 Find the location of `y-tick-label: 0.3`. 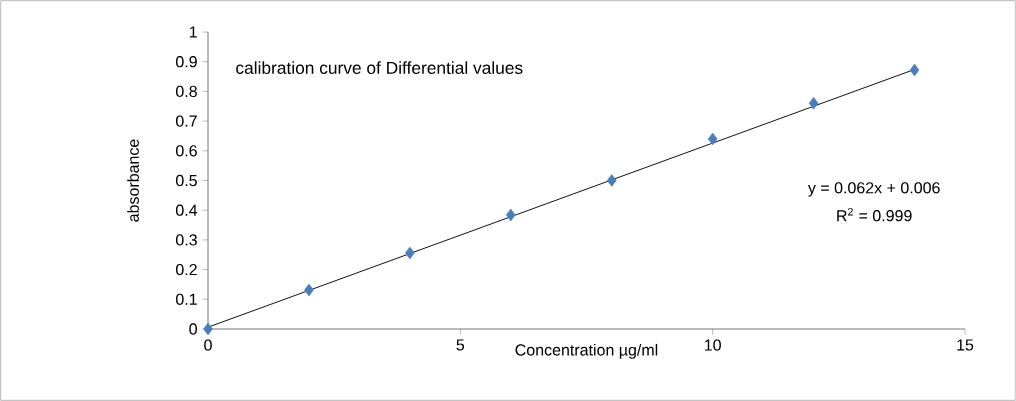

y-tick-label: 0.3 is located at coordinates (186, 240).